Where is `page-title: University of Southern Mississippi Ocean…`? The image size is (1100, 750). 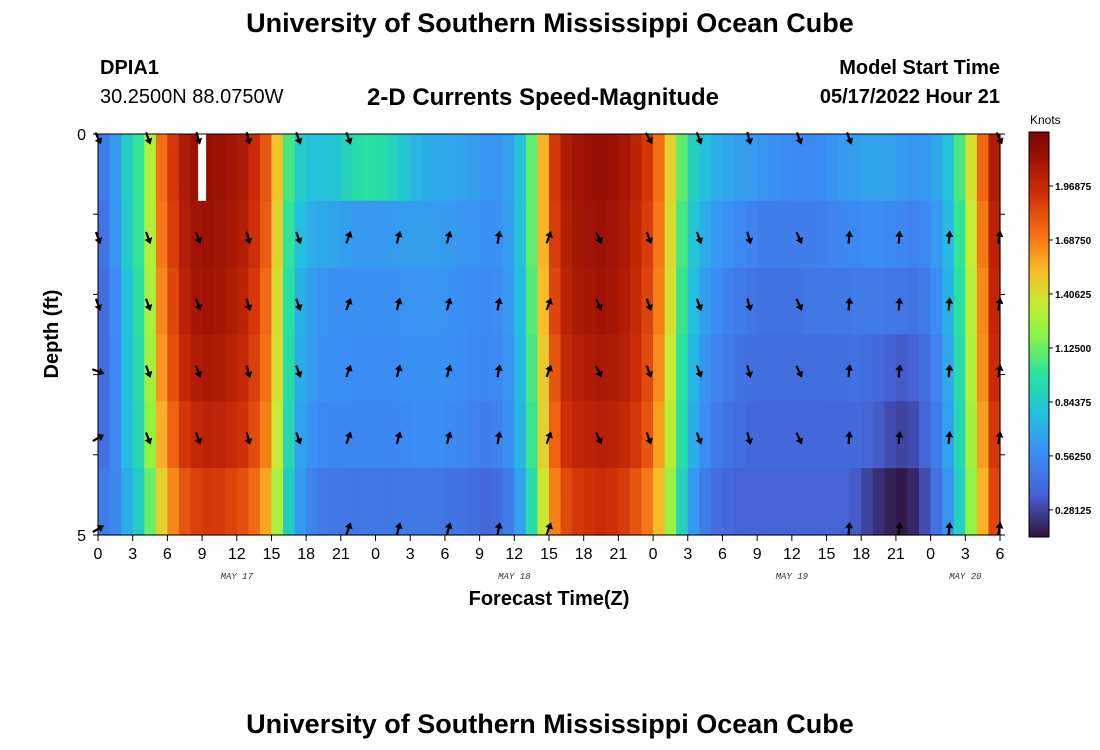 page-title: University of Southern Mississippi Ocean… is located at coordinates (550, 23).